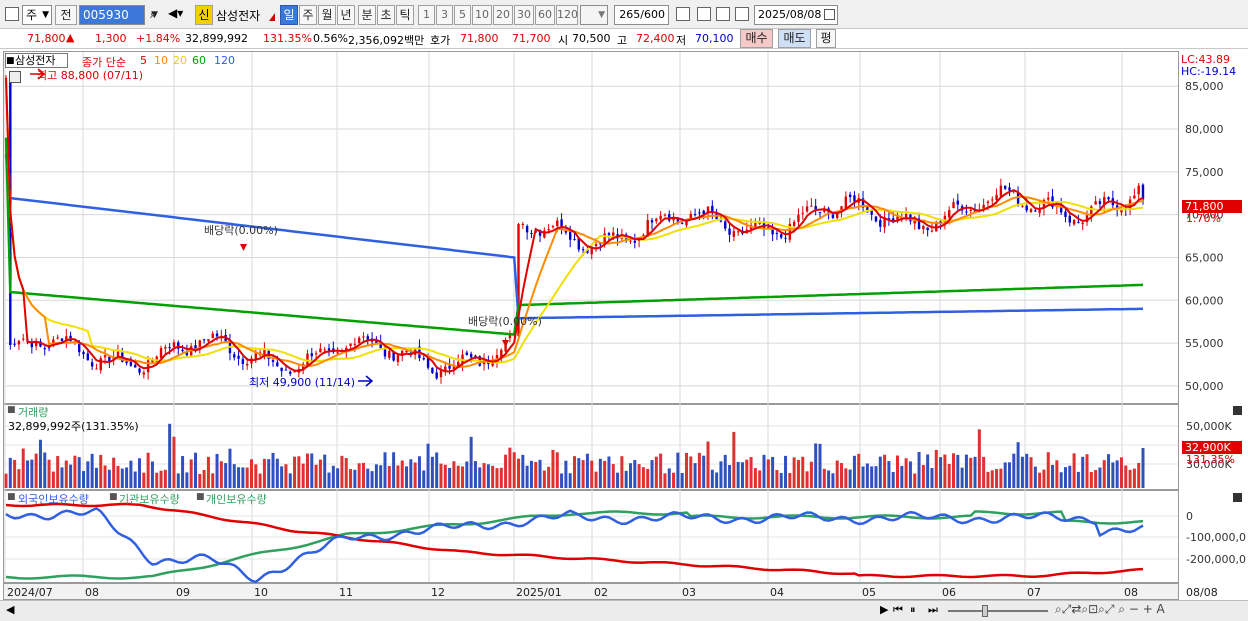  Describe the element at coordinates (90, 75) in the screenshot. I see `high-note: 최고 88,800 (07/11)` at that location.